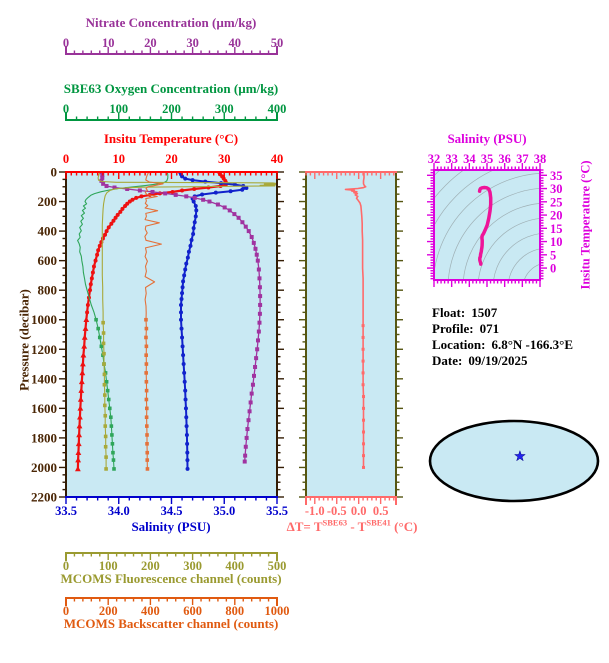 Image resolution: width=609 pixels, height=663 pixels. What do you see at coordinates (277, 43) in the screenshot?
I see `svg-text: 50` at bounding box center [277, 43].